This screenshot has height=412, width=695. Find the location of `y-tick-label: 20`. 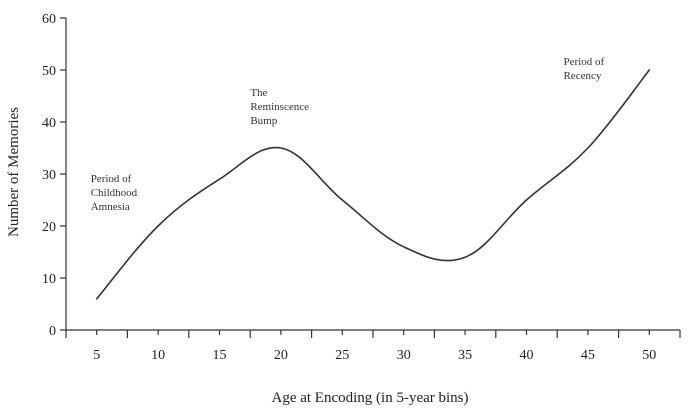

y-tick-label: 20 is located at coordinates (49, 227).